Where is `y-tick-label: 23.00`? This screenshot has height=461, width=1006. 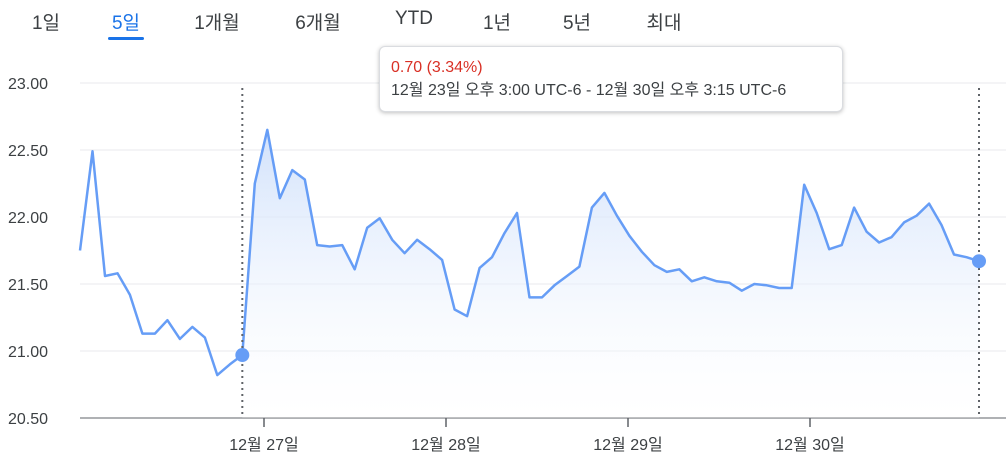 y-tick-label: 23.00 is located at coordinates (28, 84).